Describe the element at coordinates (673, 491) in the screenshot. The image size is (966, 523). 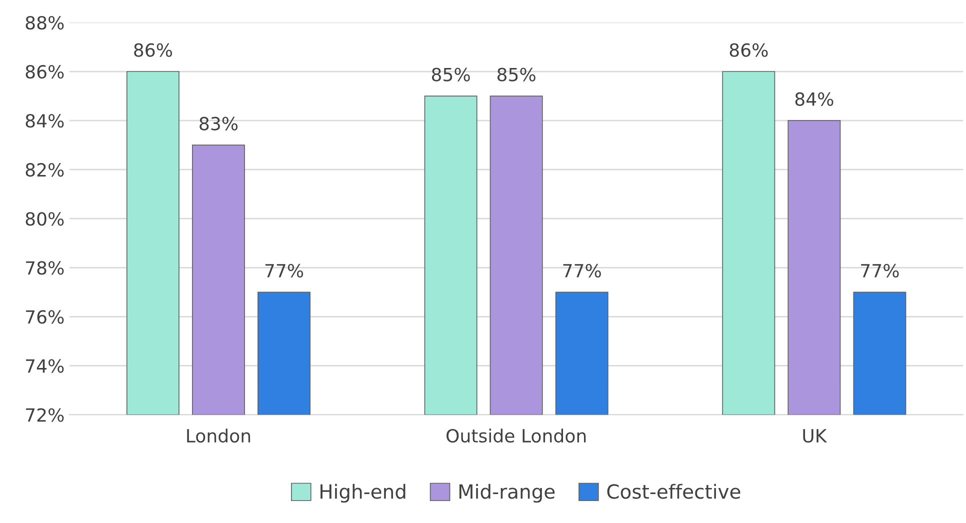
I see `legend-label: Cost-effective` at that location.